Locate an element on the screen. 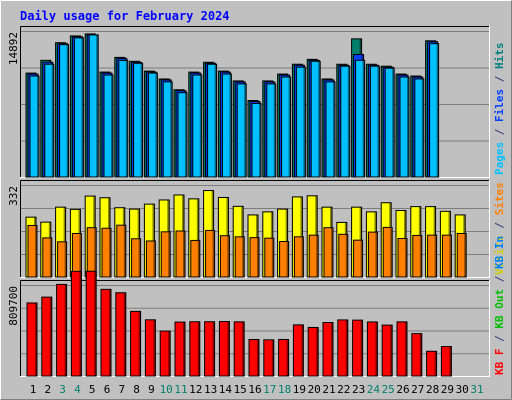 The width and height of the screenshot is (512, 400). day-label: 19 is located at coordinates (299, 389).